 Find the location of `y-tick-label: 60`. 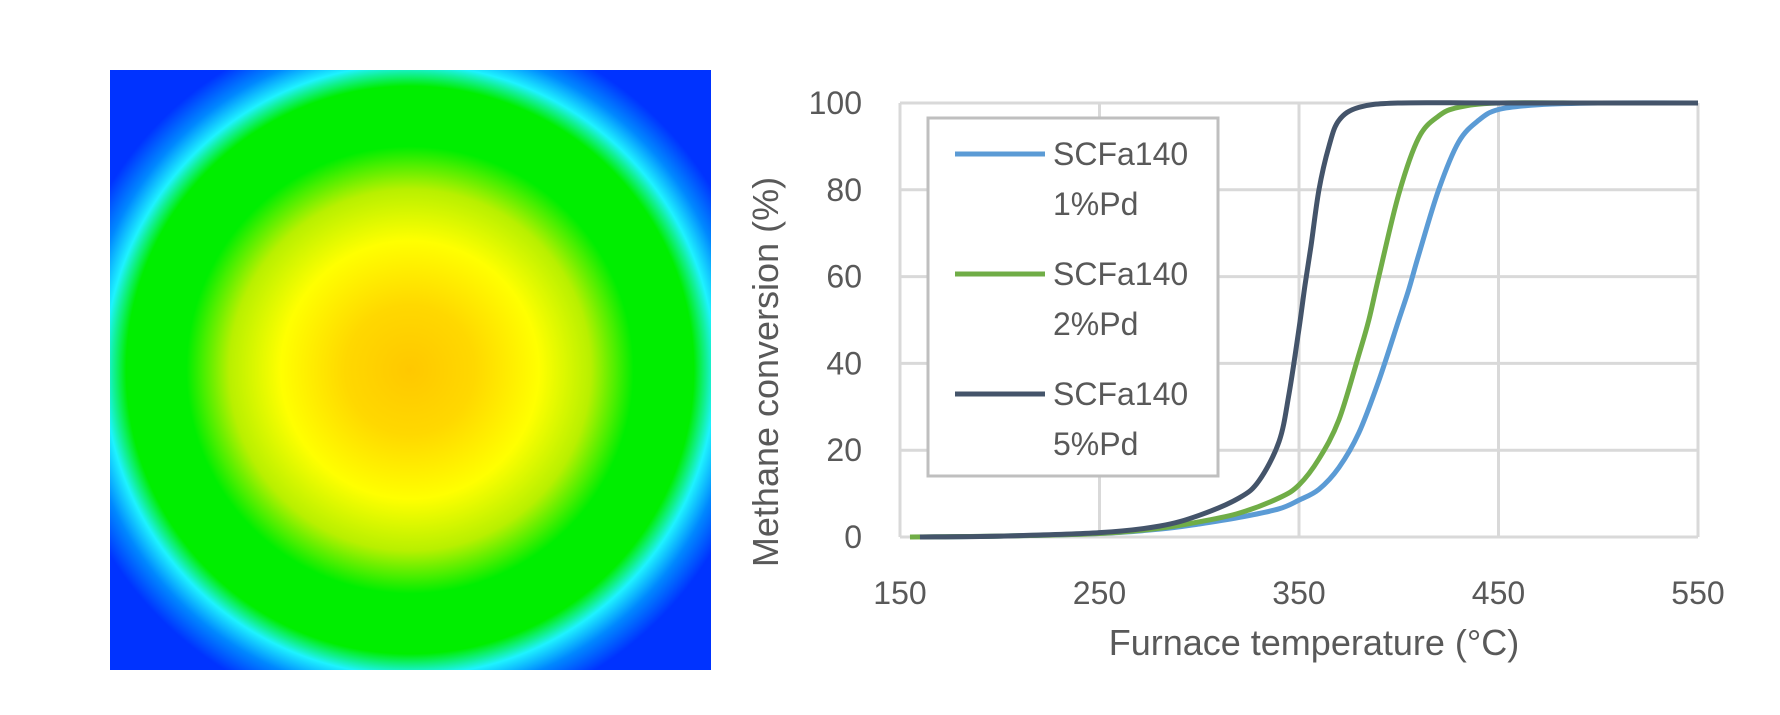

y-tick-label: 60 is located at coordinates (844, 277).